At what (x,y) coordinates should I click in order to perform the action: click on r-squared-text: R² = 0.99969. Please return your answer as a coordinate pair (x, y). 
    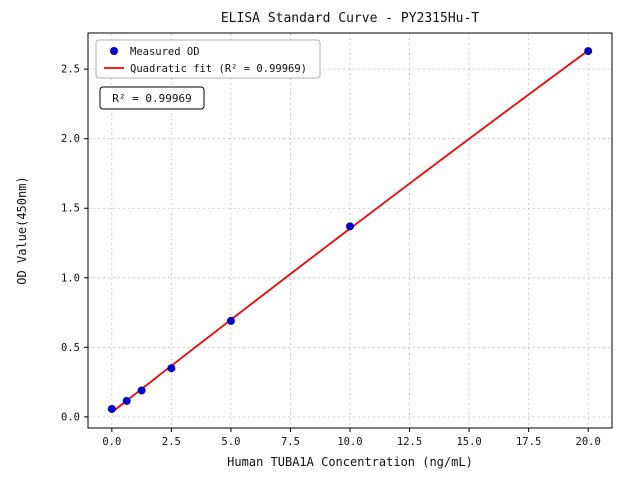
    Looking at the image, I should click on (151, 98).